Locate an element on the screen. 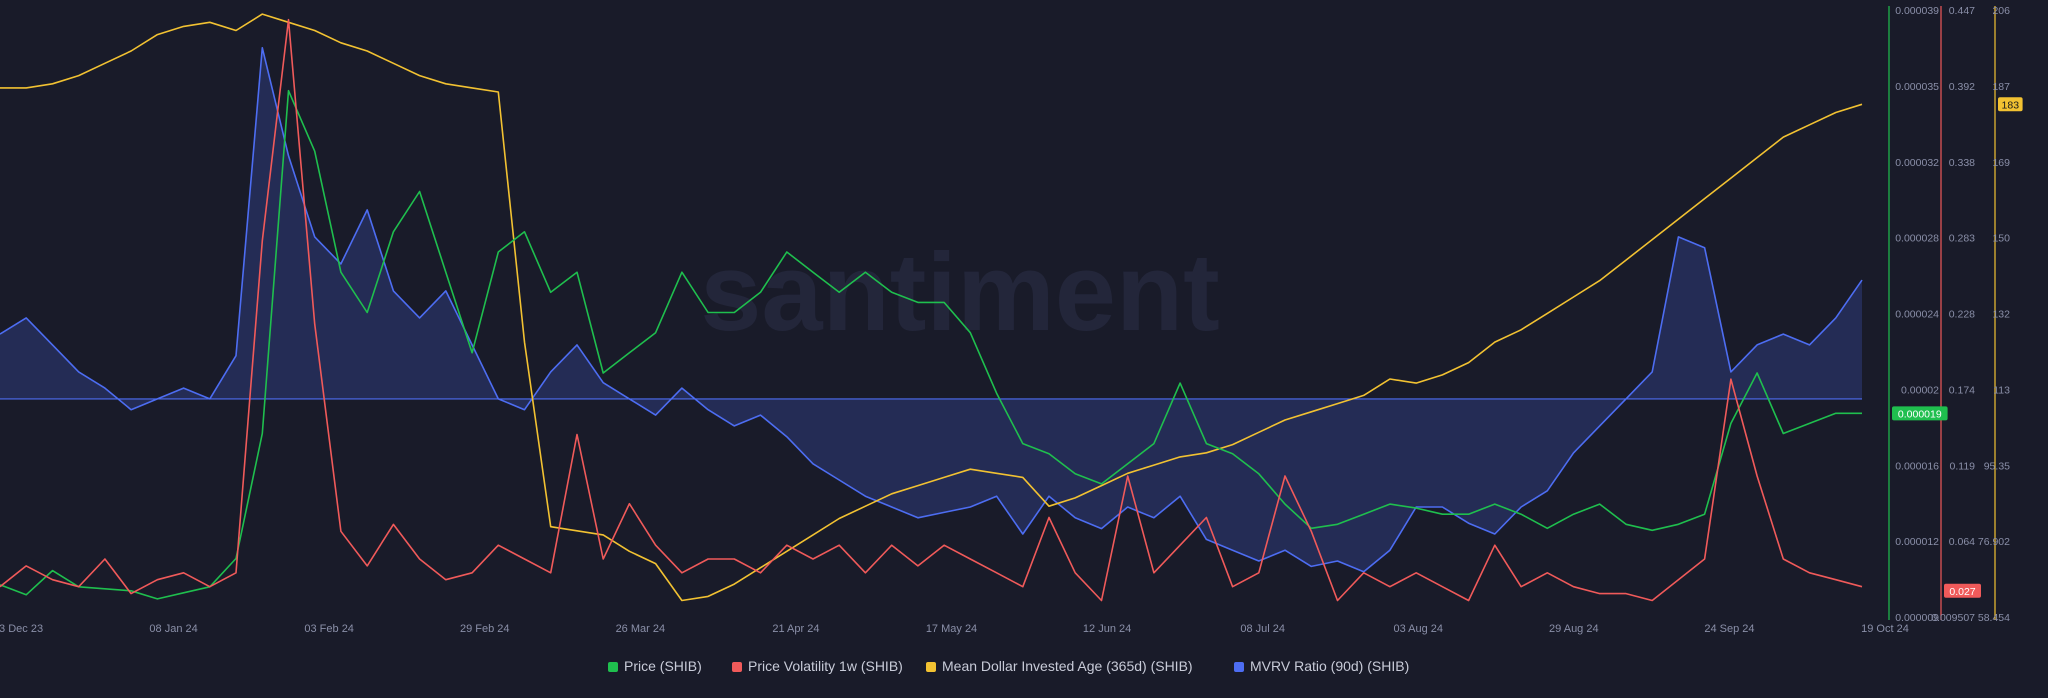  x-tick-label: 12 Jun 24 is located at coordinates (1107, 629).